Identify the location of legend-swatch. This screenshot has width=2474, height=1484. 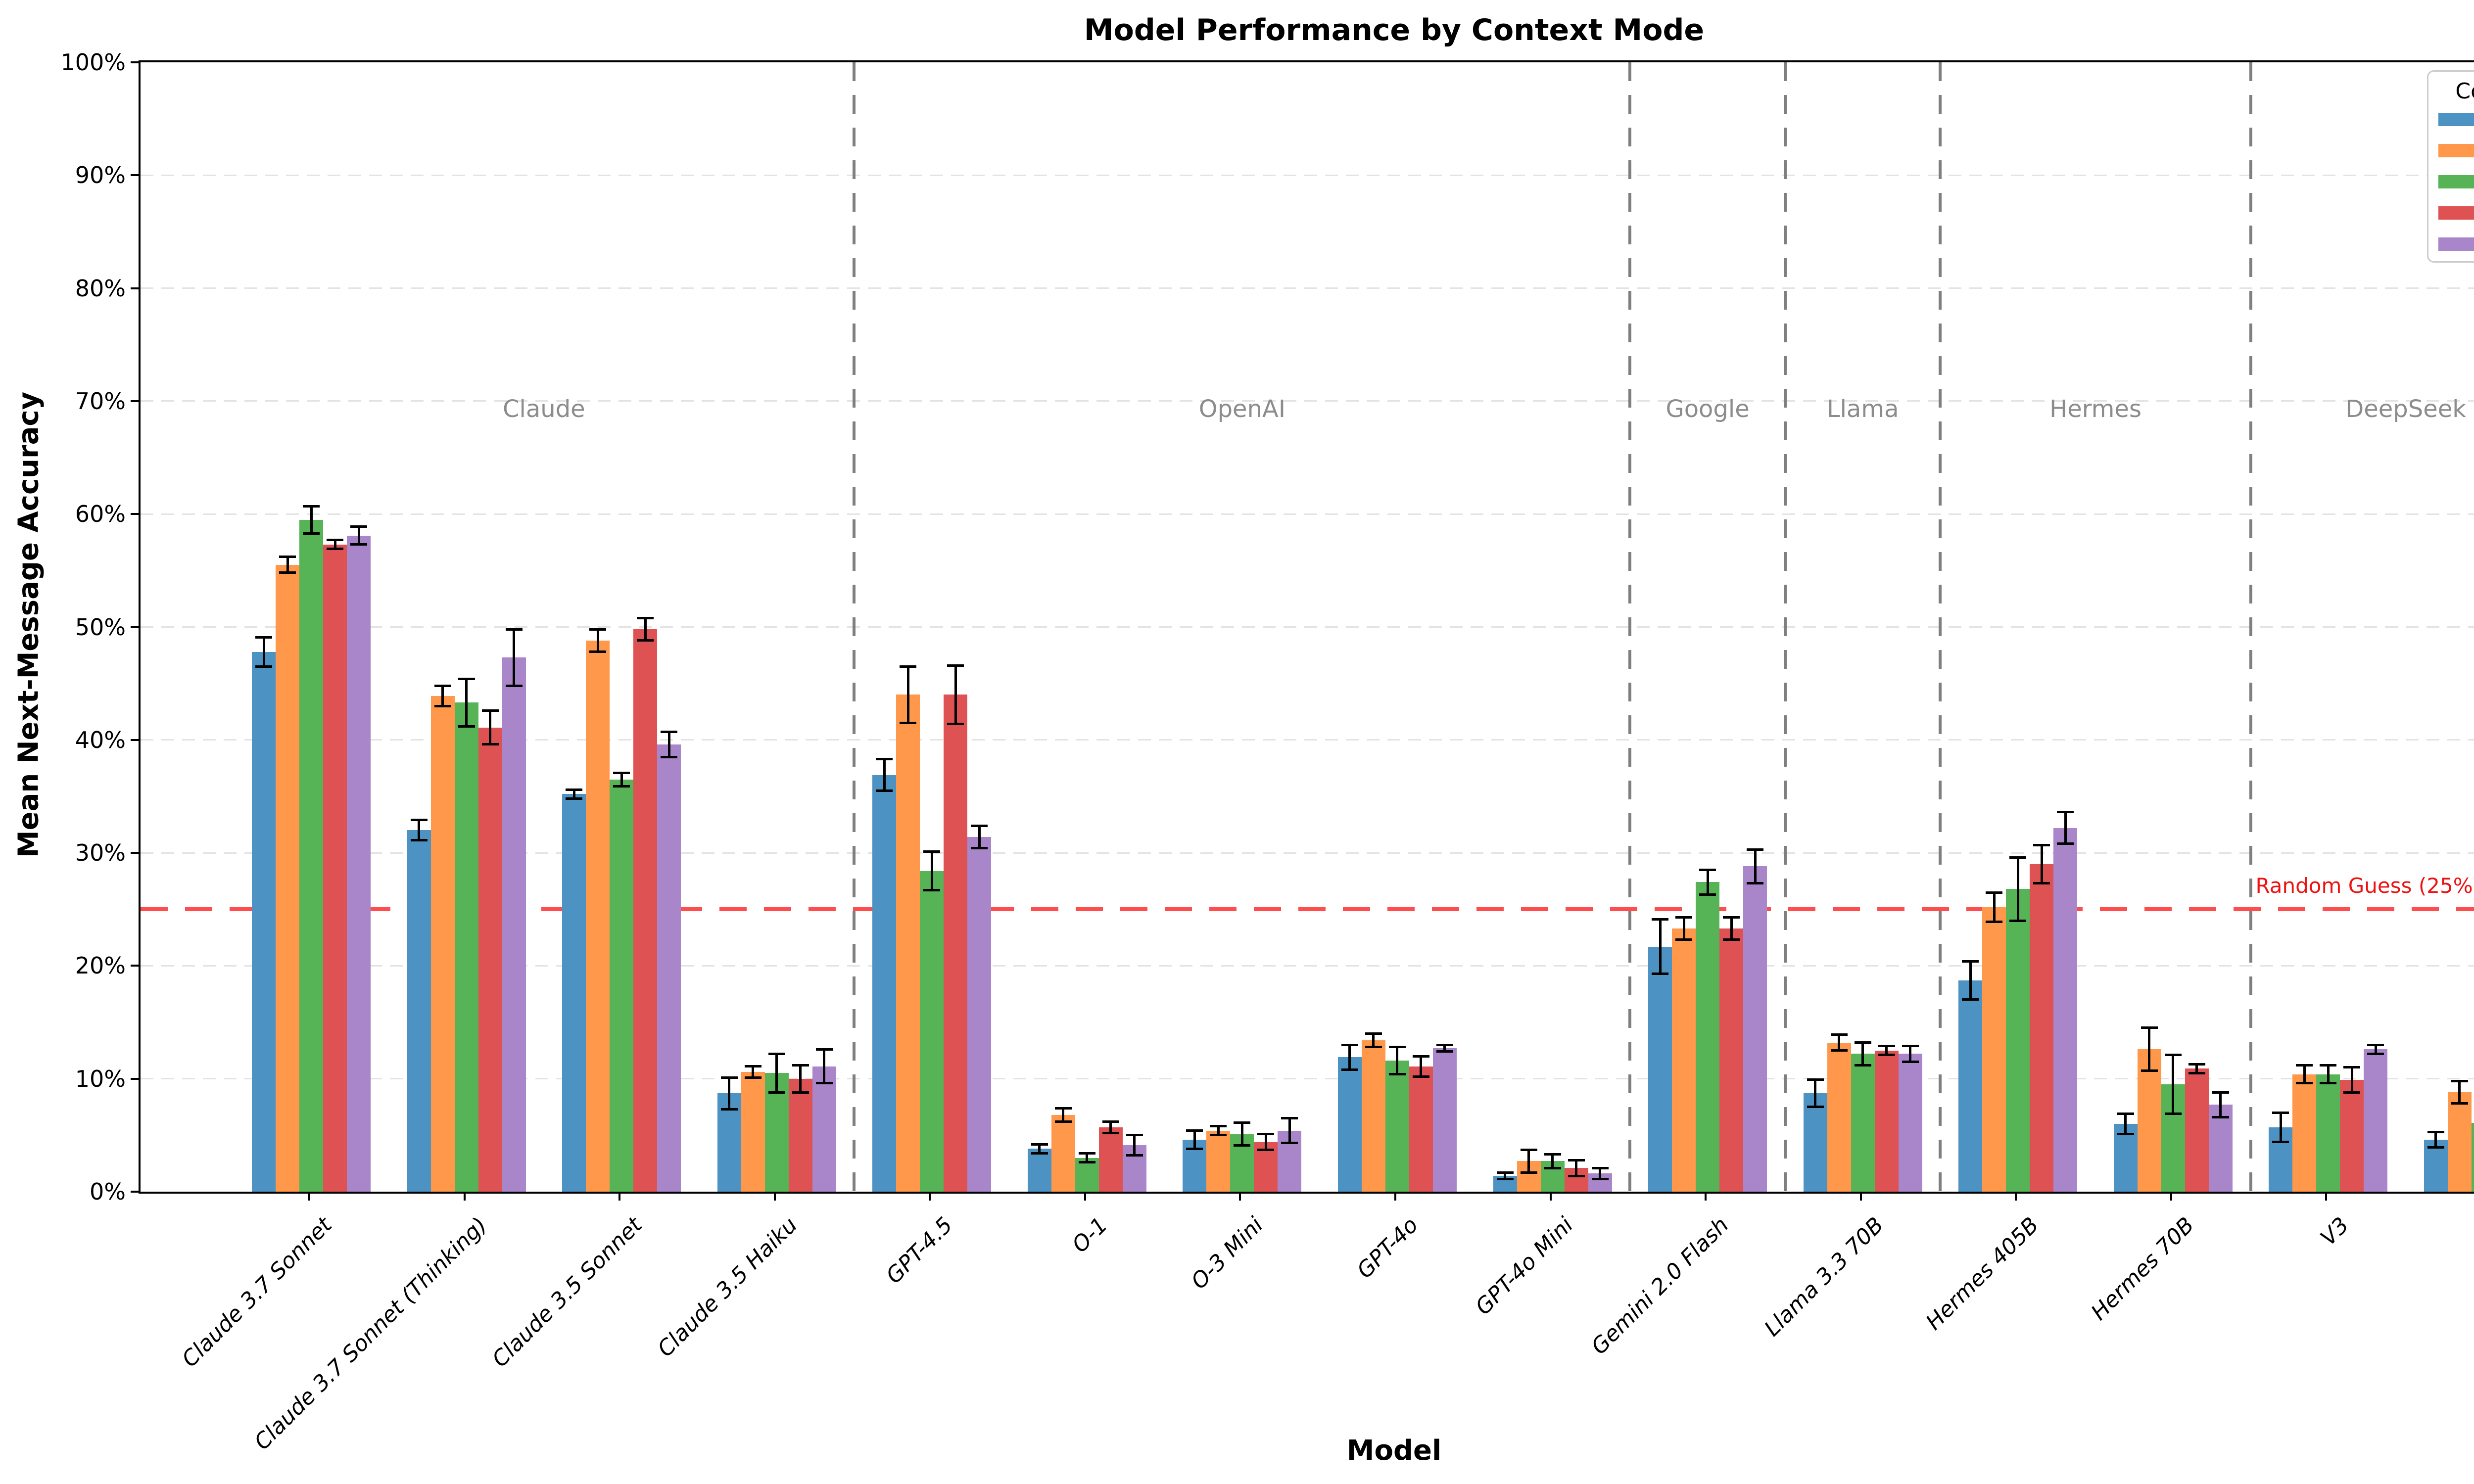
(2456, 213).